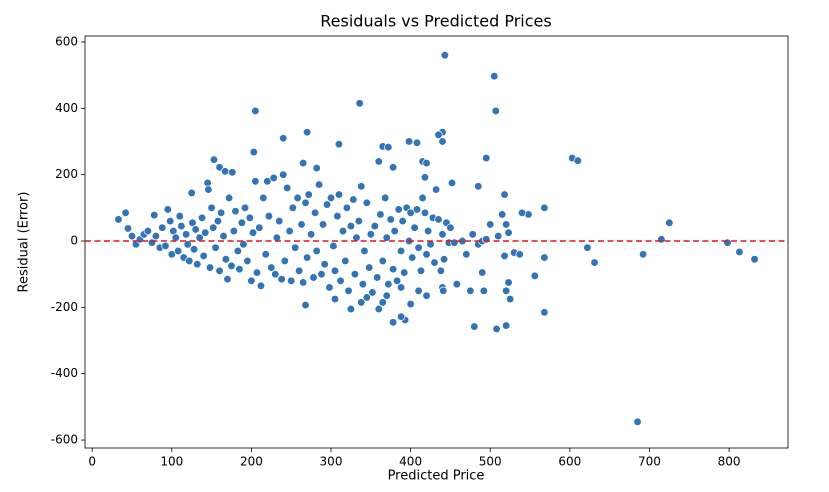 This screenshot has height=492, width=829. Describe the element at coordinates (66, 174) in the screenshot. I see `y-tick-label: 200` at that location.